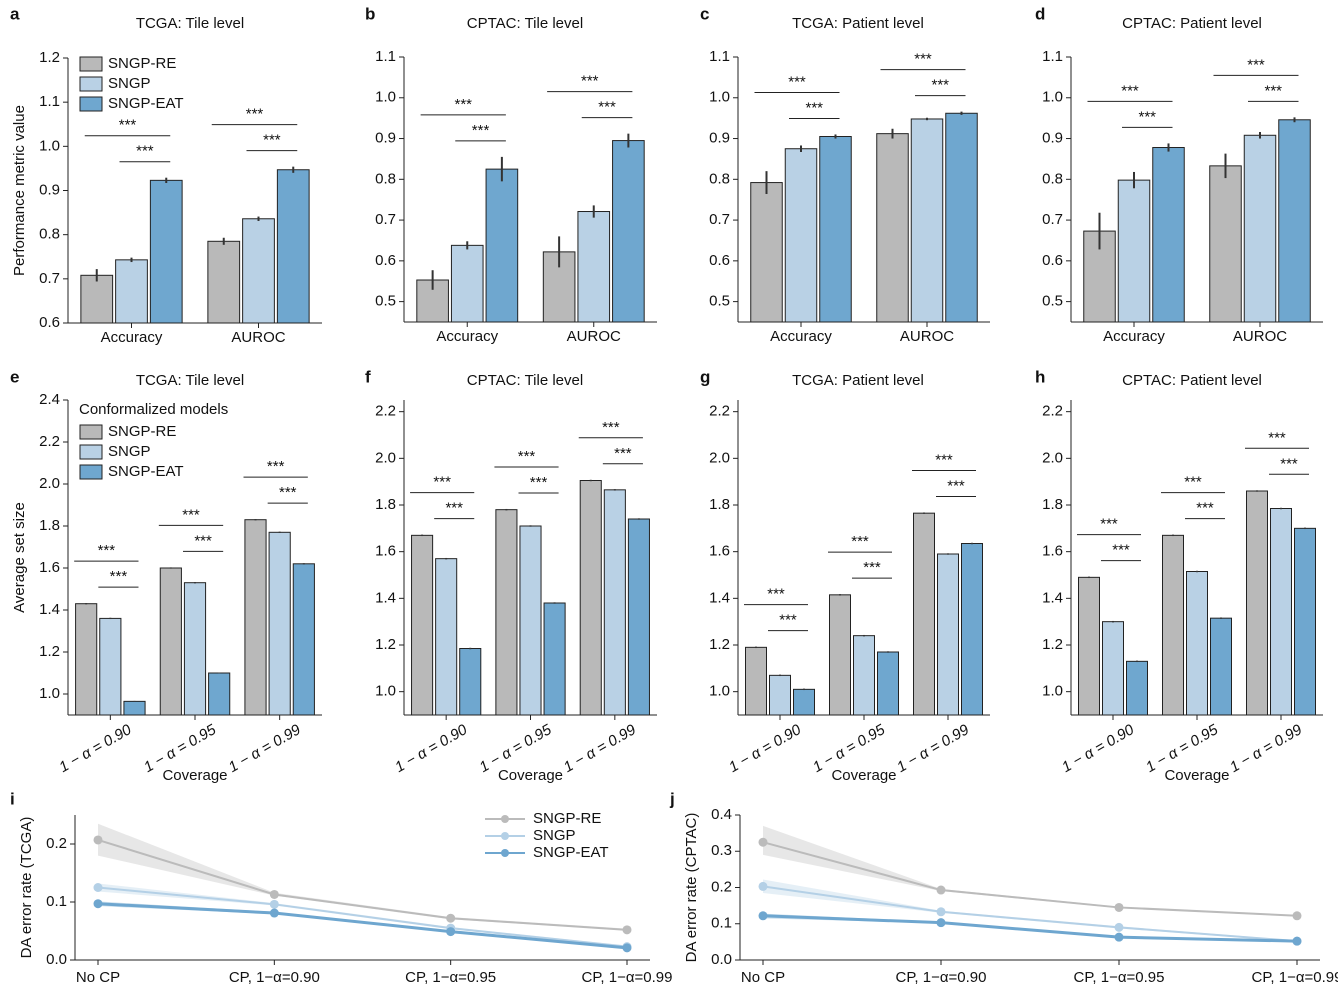  What do you see at coordinates (146, 103) in the screenshot?
I see `legend-label: SNGP-EAT` at bounding box center [146, 103].